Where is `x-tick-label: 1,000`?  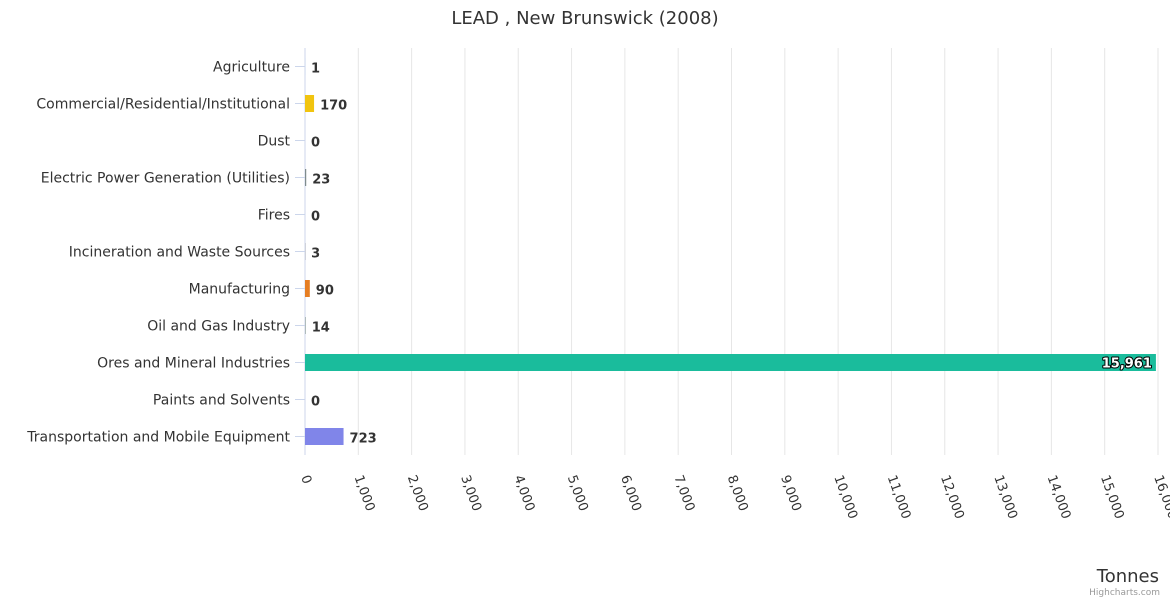
x-tick-label: 1,000 is located at coordinates (364, 493).